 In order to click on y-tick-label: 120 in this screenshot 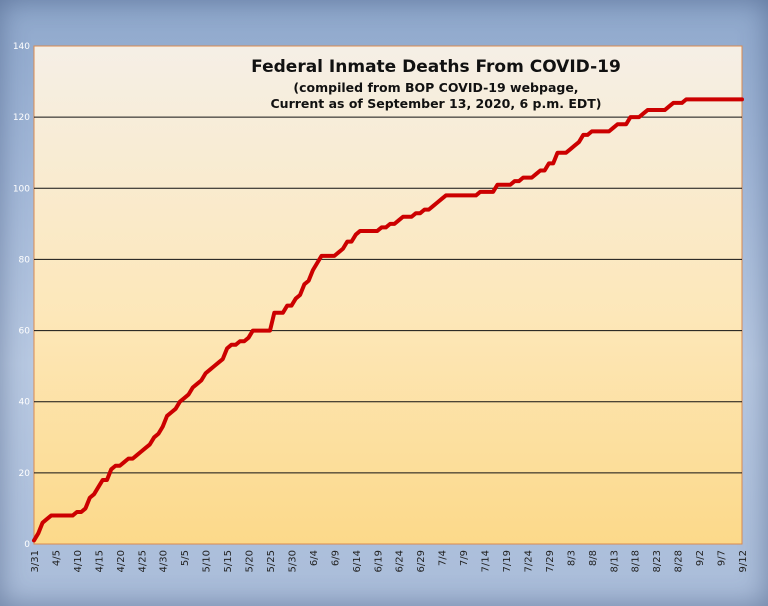, I will do `click(21, 118)`.